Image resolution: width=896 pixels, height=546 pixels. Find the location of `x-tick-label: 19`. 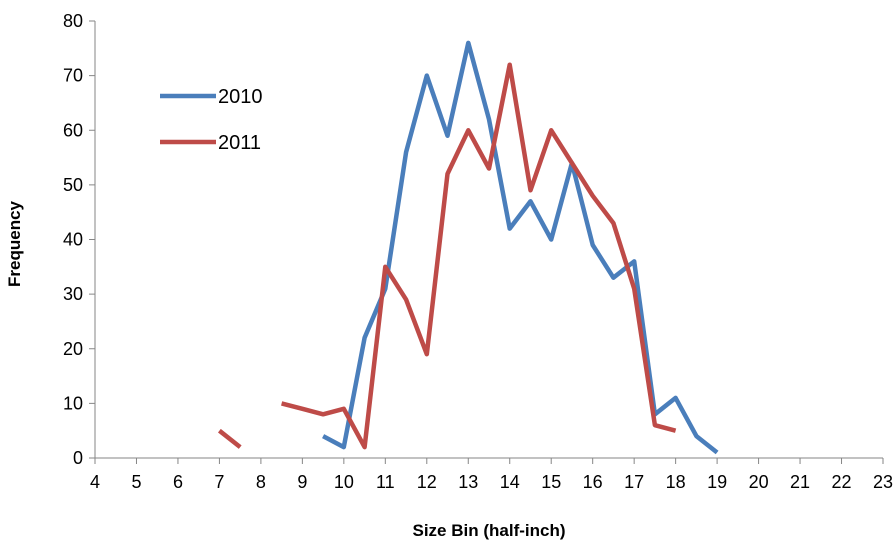

x-tick-label: 19 is located at coordinates (717, 482).